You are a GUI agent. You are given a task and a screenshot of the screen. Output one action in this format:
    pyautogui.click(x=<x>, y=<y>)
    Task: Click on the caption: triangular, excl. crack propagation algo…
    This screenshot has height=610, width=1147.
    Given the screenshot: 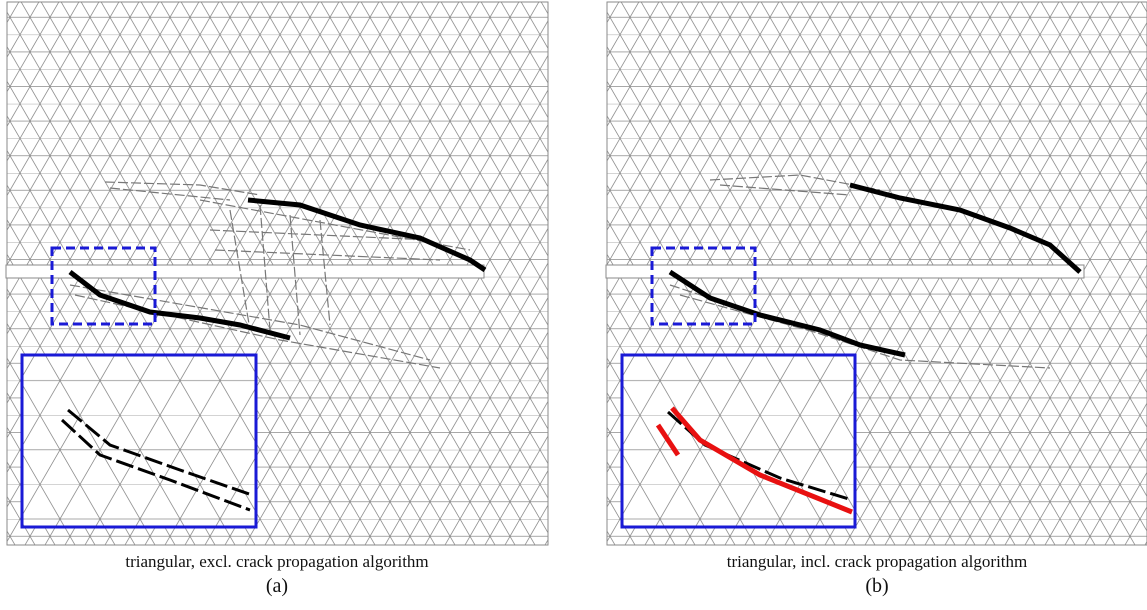 What is the action you would take?
    pyautogui.click(x=276, y=561)
    